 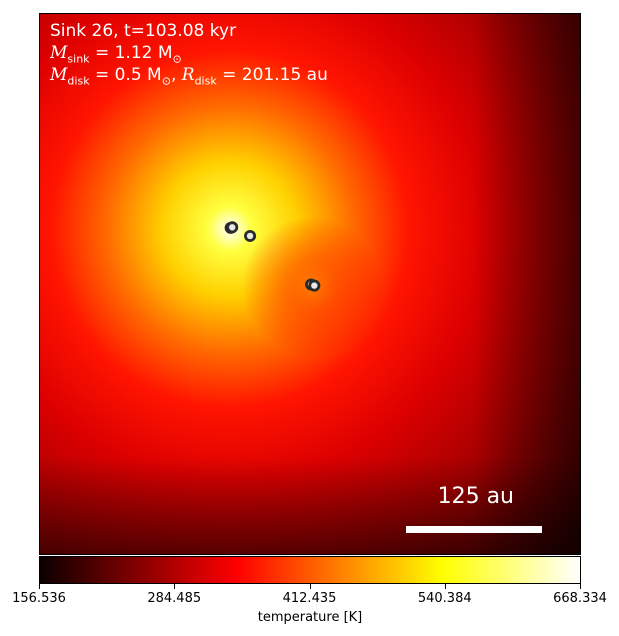 I want to click on colorbar-tick-label: 540.384, so click(x=444, y=598).